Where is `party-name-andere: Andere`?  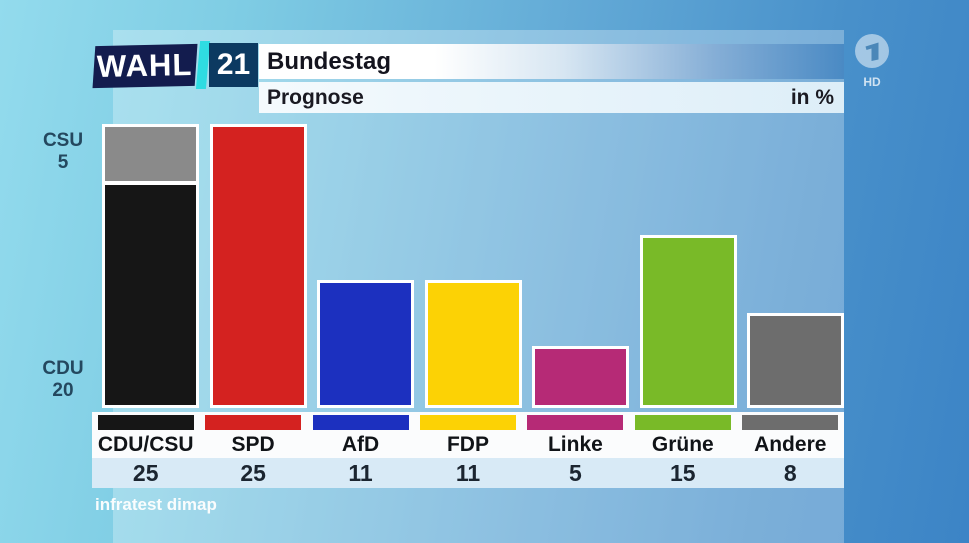
party-name-andere: Andere is located at coordinates (790, 444).